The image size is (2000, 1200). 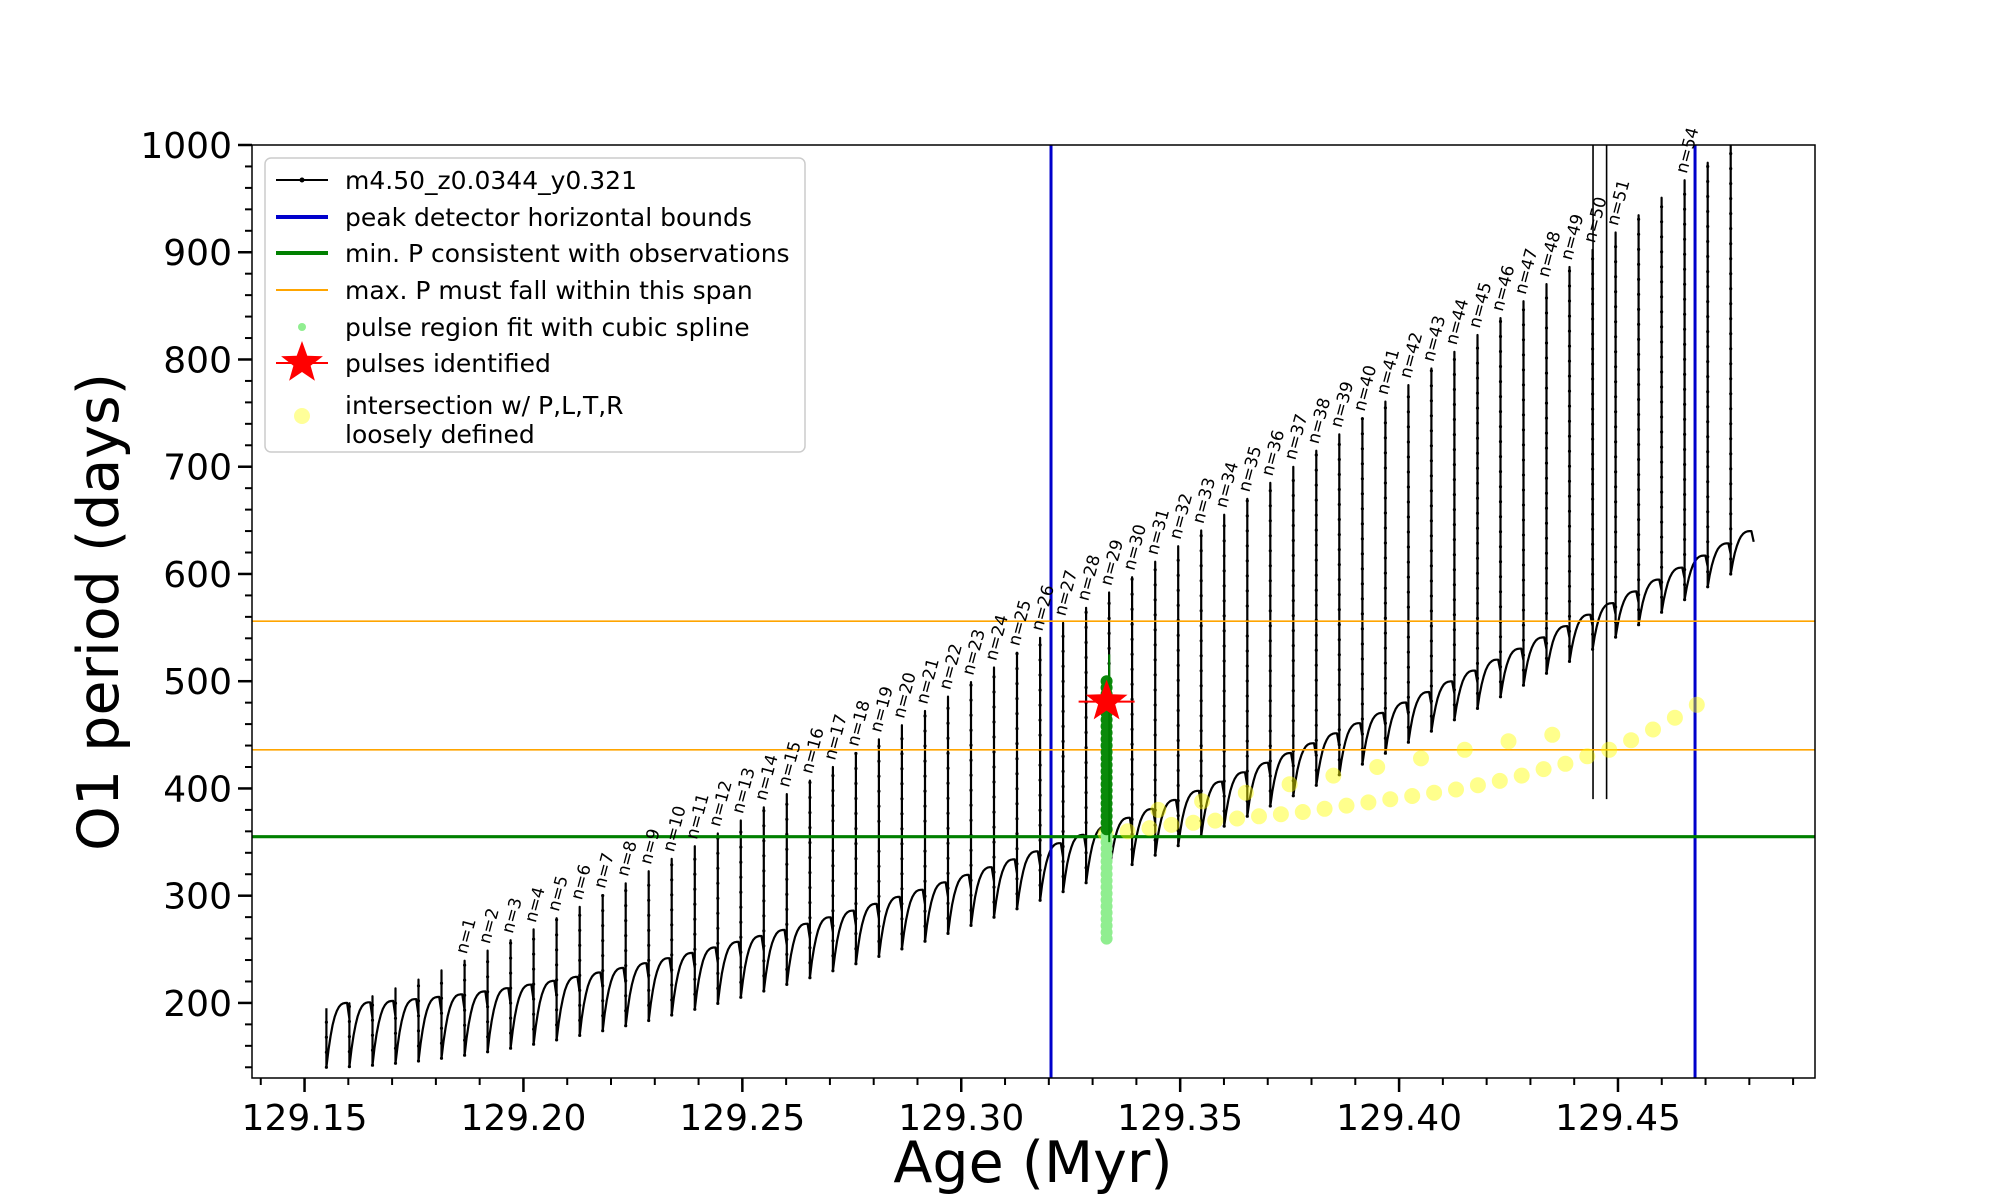 What do you see at coordinates (1618, 1118) in the screenshot?
I see `x-tick-label: 129.45` at bounding box center [1618, 1118].